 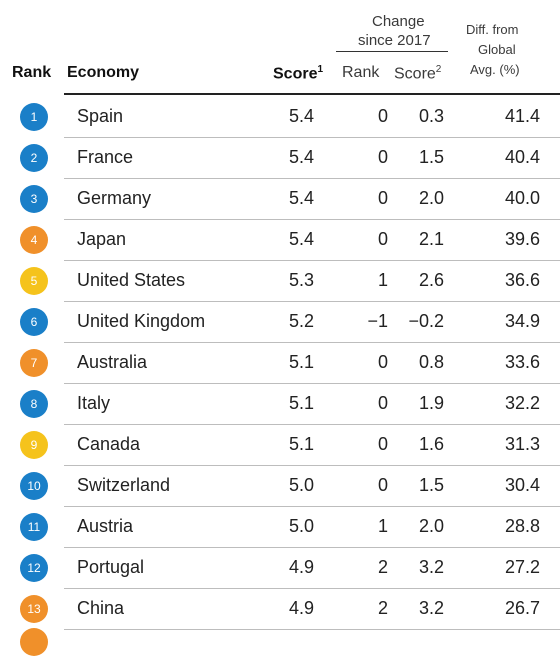 What do you see at coordinates (109, 444) in the screenshot?
I see `economy-name: Canada` at bounding box center [109, 444].